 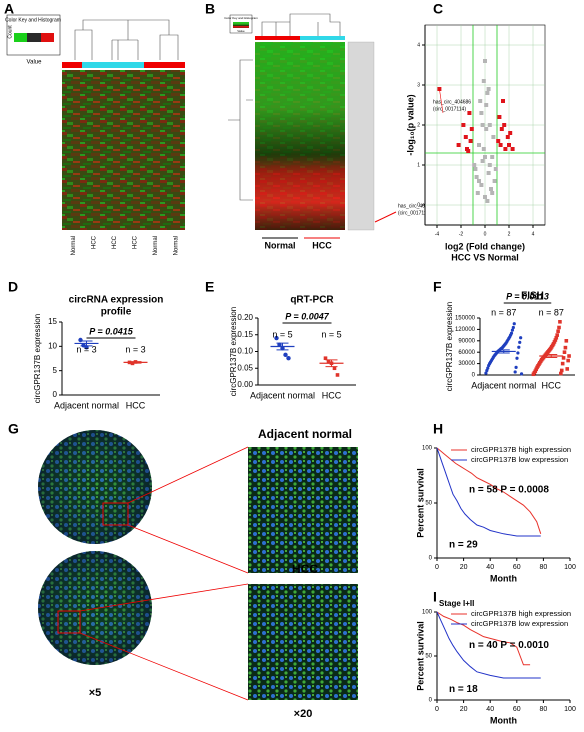 What do you see at coordinates (418, 45) in the screenshot?
I see `y-tick-label: 4` at bounding box center [418, 45].